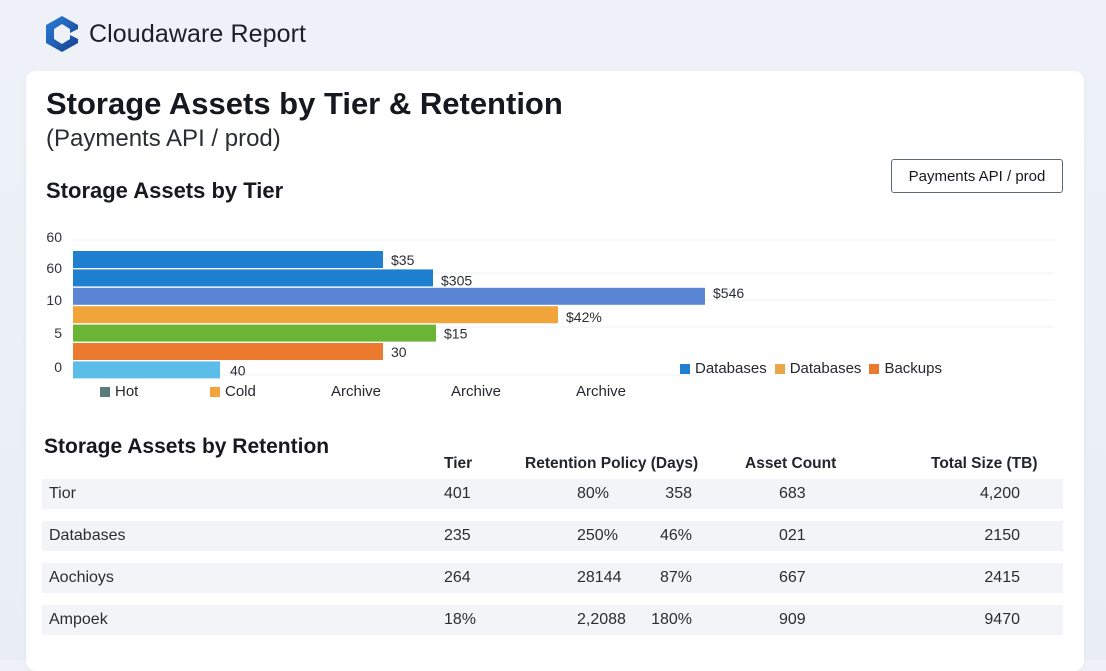 The image size is (1106, 671). I want to click on table-cell: 28144, so click(599, 577).